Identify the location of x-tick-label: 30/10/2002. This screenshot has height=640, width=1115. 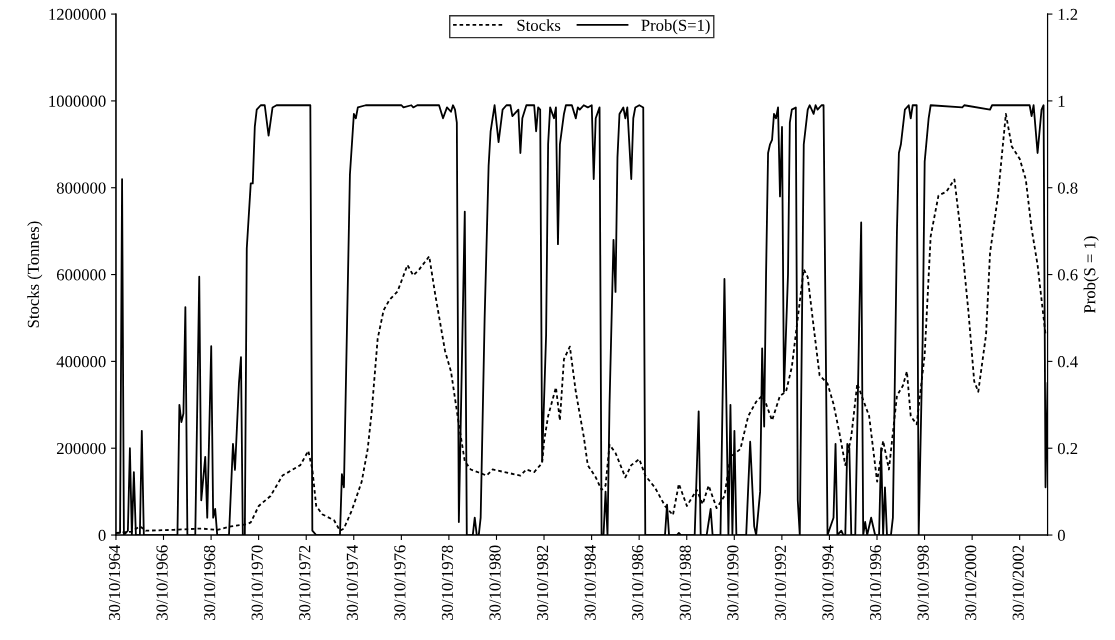
(1018, 582).